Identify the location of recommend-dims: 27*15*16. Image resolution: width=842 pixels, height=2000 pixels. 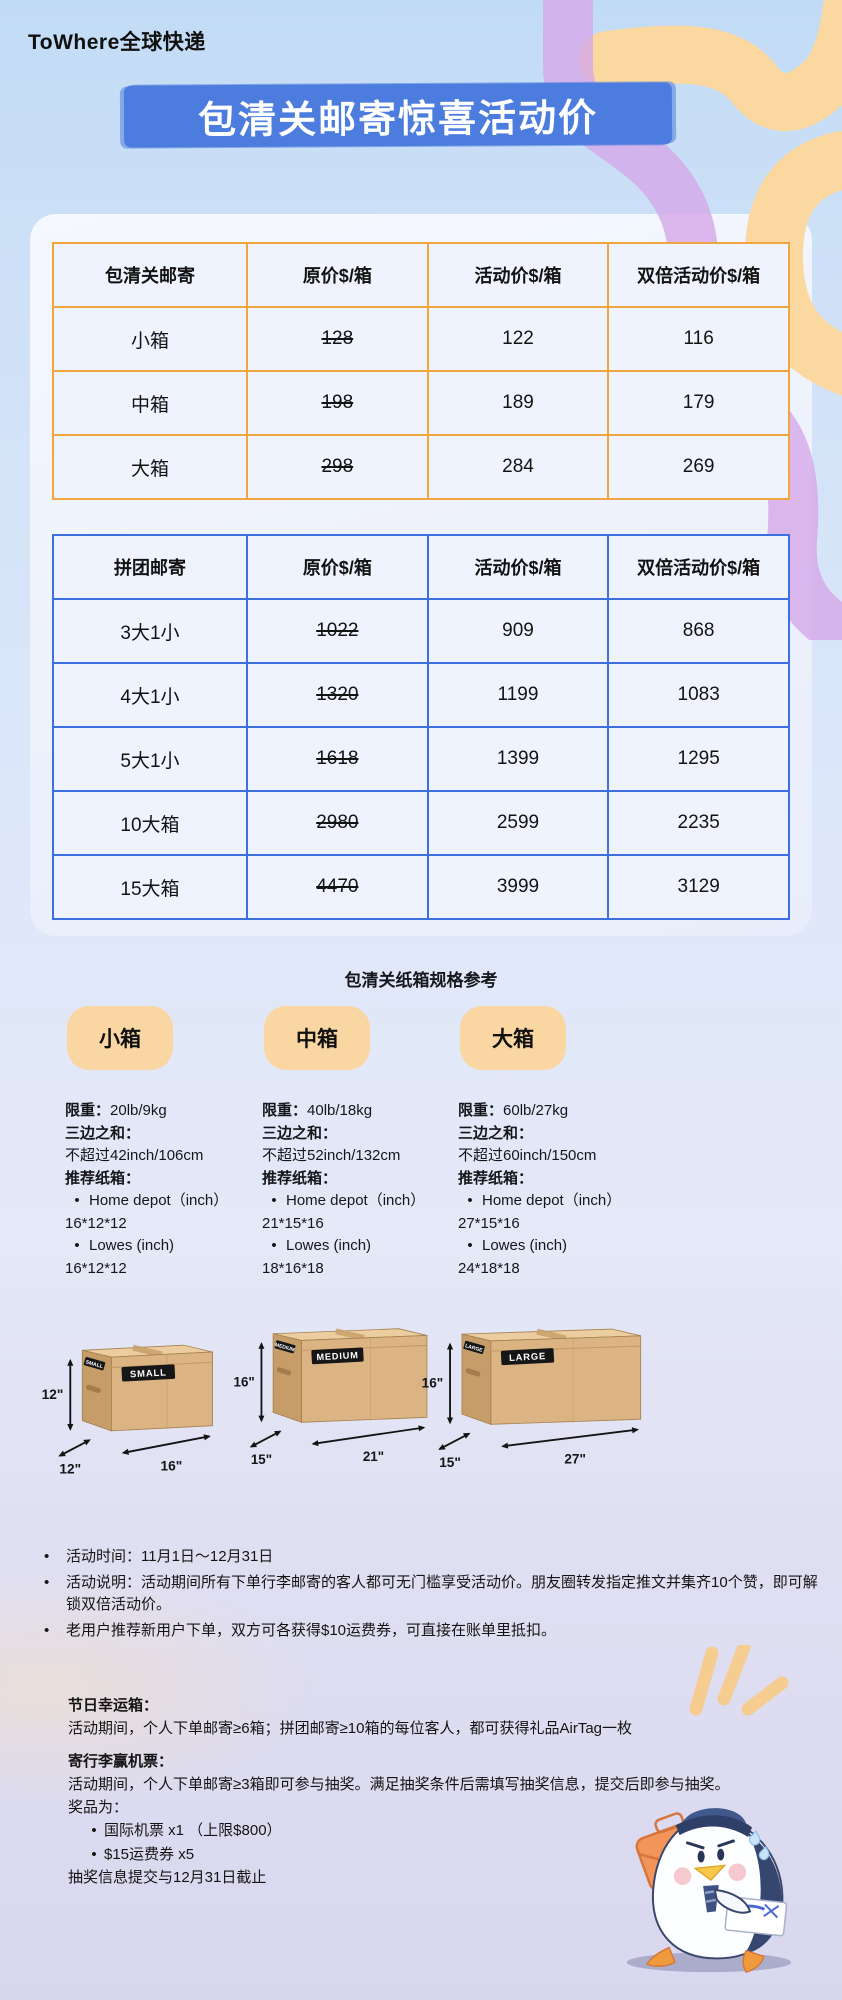
(489, 1223).